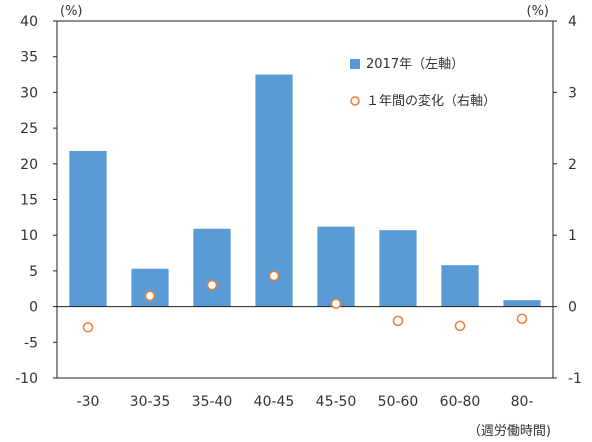 The image size is (592, 442). What do you see at coordinates (522, 402) in the screenshot?
I see `x-tick-label: 80-` at bounding box center [522, 402].